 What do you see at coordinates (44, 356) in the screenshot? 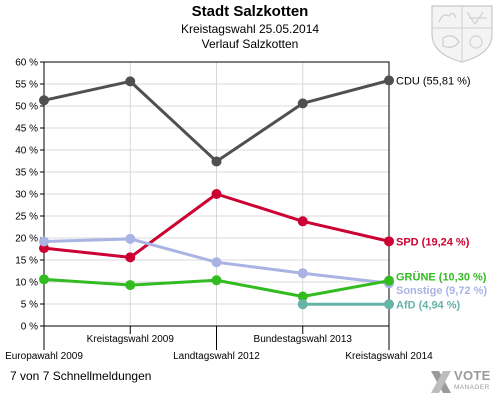
I see `x-tick-label: Europawahl 2009` at bounding box center [44, 356].